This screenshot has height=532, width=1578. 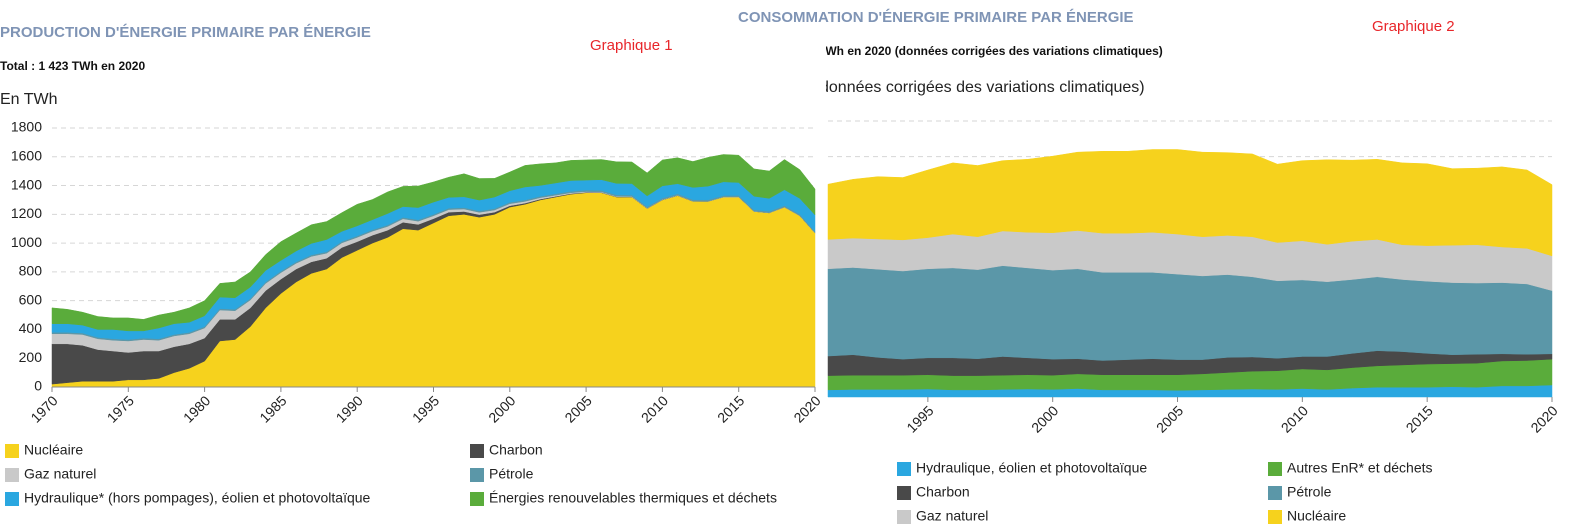 What do you see at coordinates (31, 357) in the screenshot?
I see `y-tick-label: 200` at bounding box center [31, 357].